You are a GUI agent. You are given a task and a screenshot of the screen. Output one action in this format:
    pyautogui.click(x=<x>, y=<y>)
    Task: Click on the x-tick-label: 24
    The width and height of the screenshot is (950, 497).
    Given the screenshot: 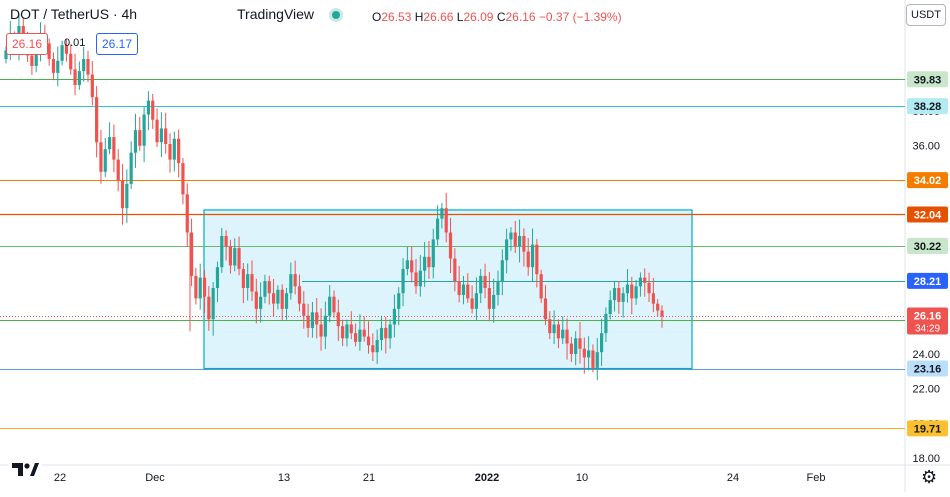 What is the action you would take?
    pyautogui.click(x=733, y=478)
    